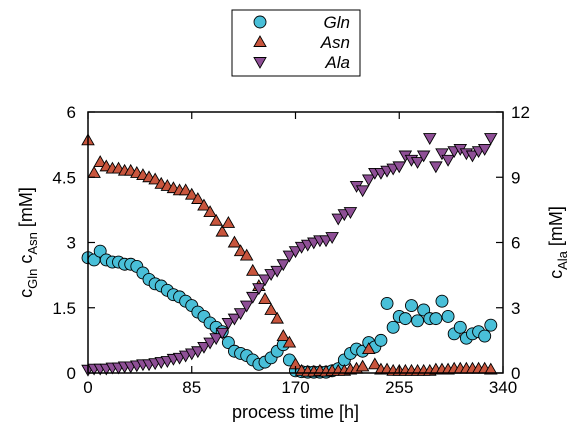 The height and width of the screenshot is (425, 576). I want to click on y-right-label-text: cAla [mM], so click(558, 242).